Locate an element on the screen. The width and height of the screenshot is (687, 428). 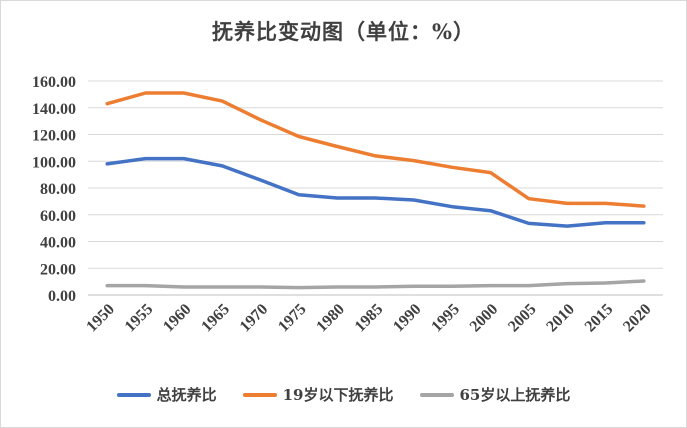
series-line-over65 is located at coordinates (375, 284).